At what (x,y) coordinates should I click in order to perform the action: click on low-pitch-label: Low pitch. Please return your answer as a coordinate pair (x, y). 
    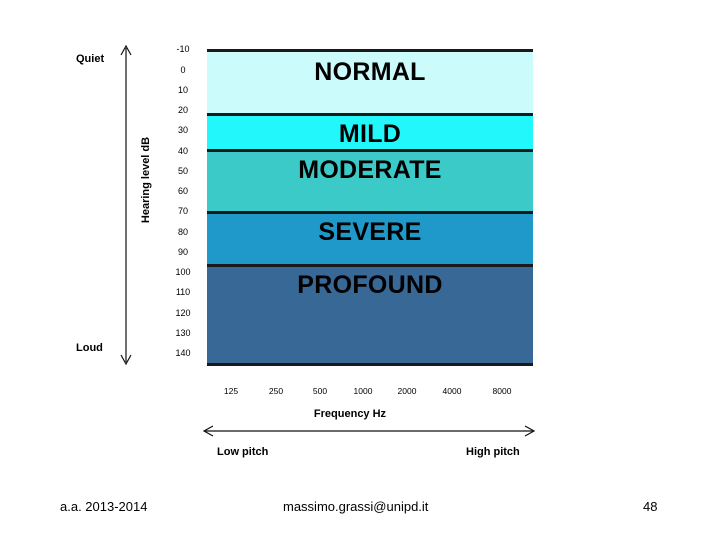
    Looking at the image, I should click on (243, 452).